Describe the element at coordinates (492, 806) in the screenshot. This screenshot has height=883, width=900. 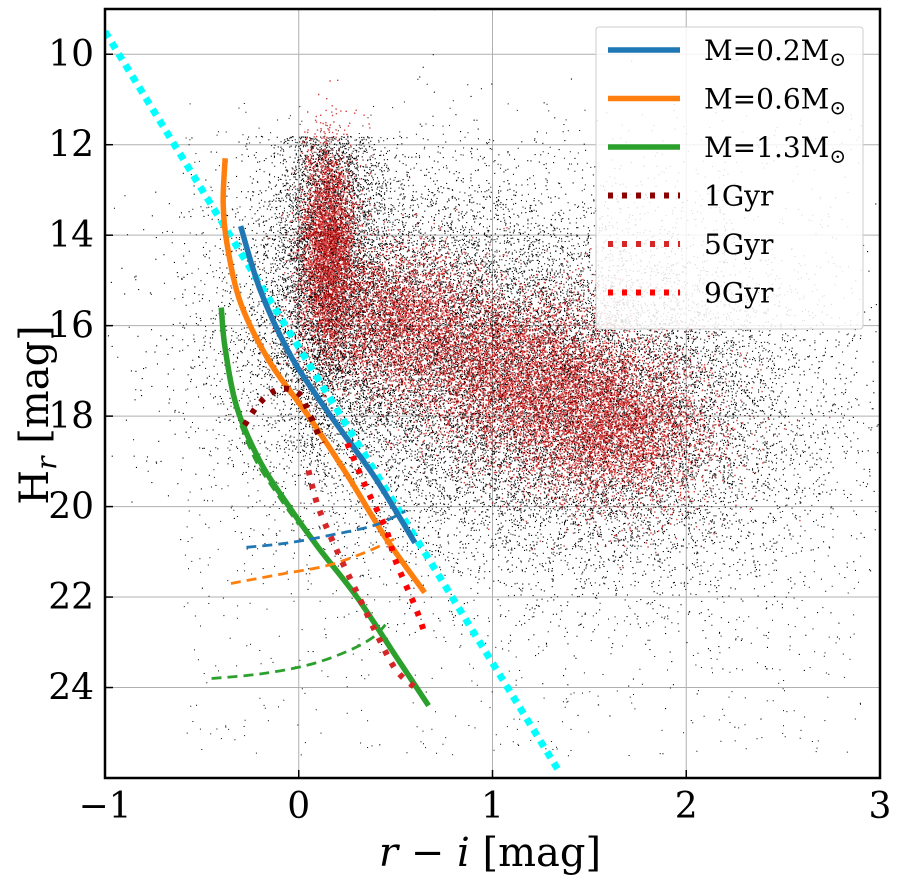
I see `x-tick-label: 1` at that location.